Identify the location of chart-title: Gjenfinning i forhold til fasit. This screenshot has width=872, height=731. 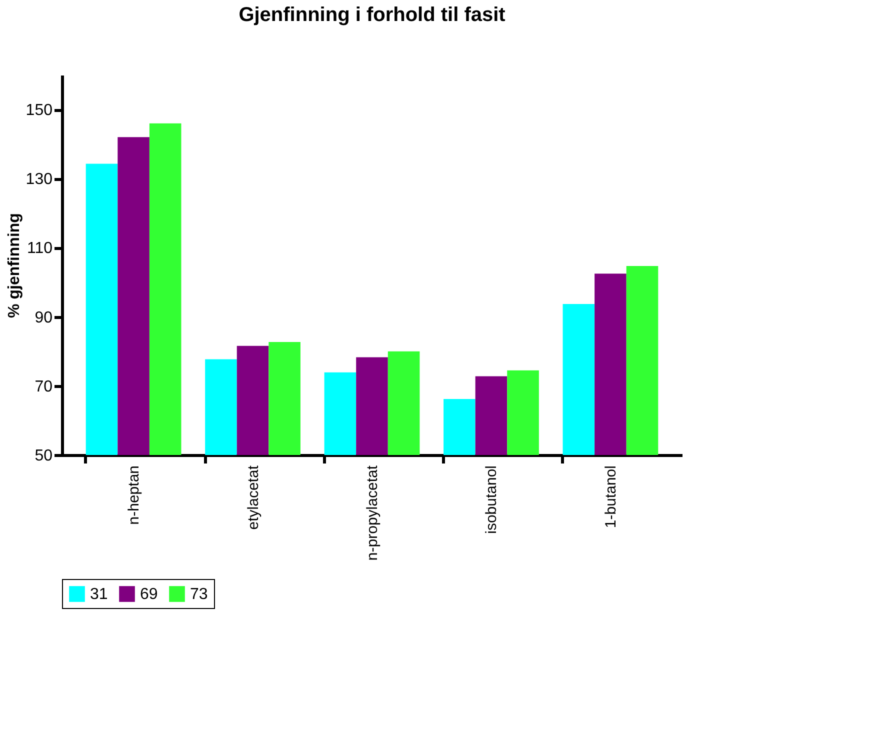
(372, 15).